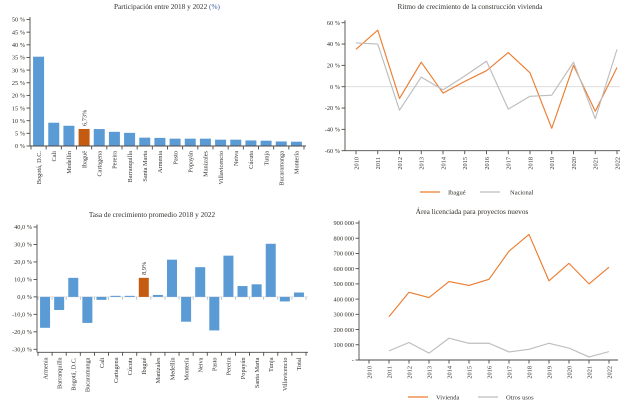 The image size is (623, 408). What do you see at coordinates (251, 160) in the screenshot?
I see `x-category-label: Cúcuta` at bounding box center [251, 160].